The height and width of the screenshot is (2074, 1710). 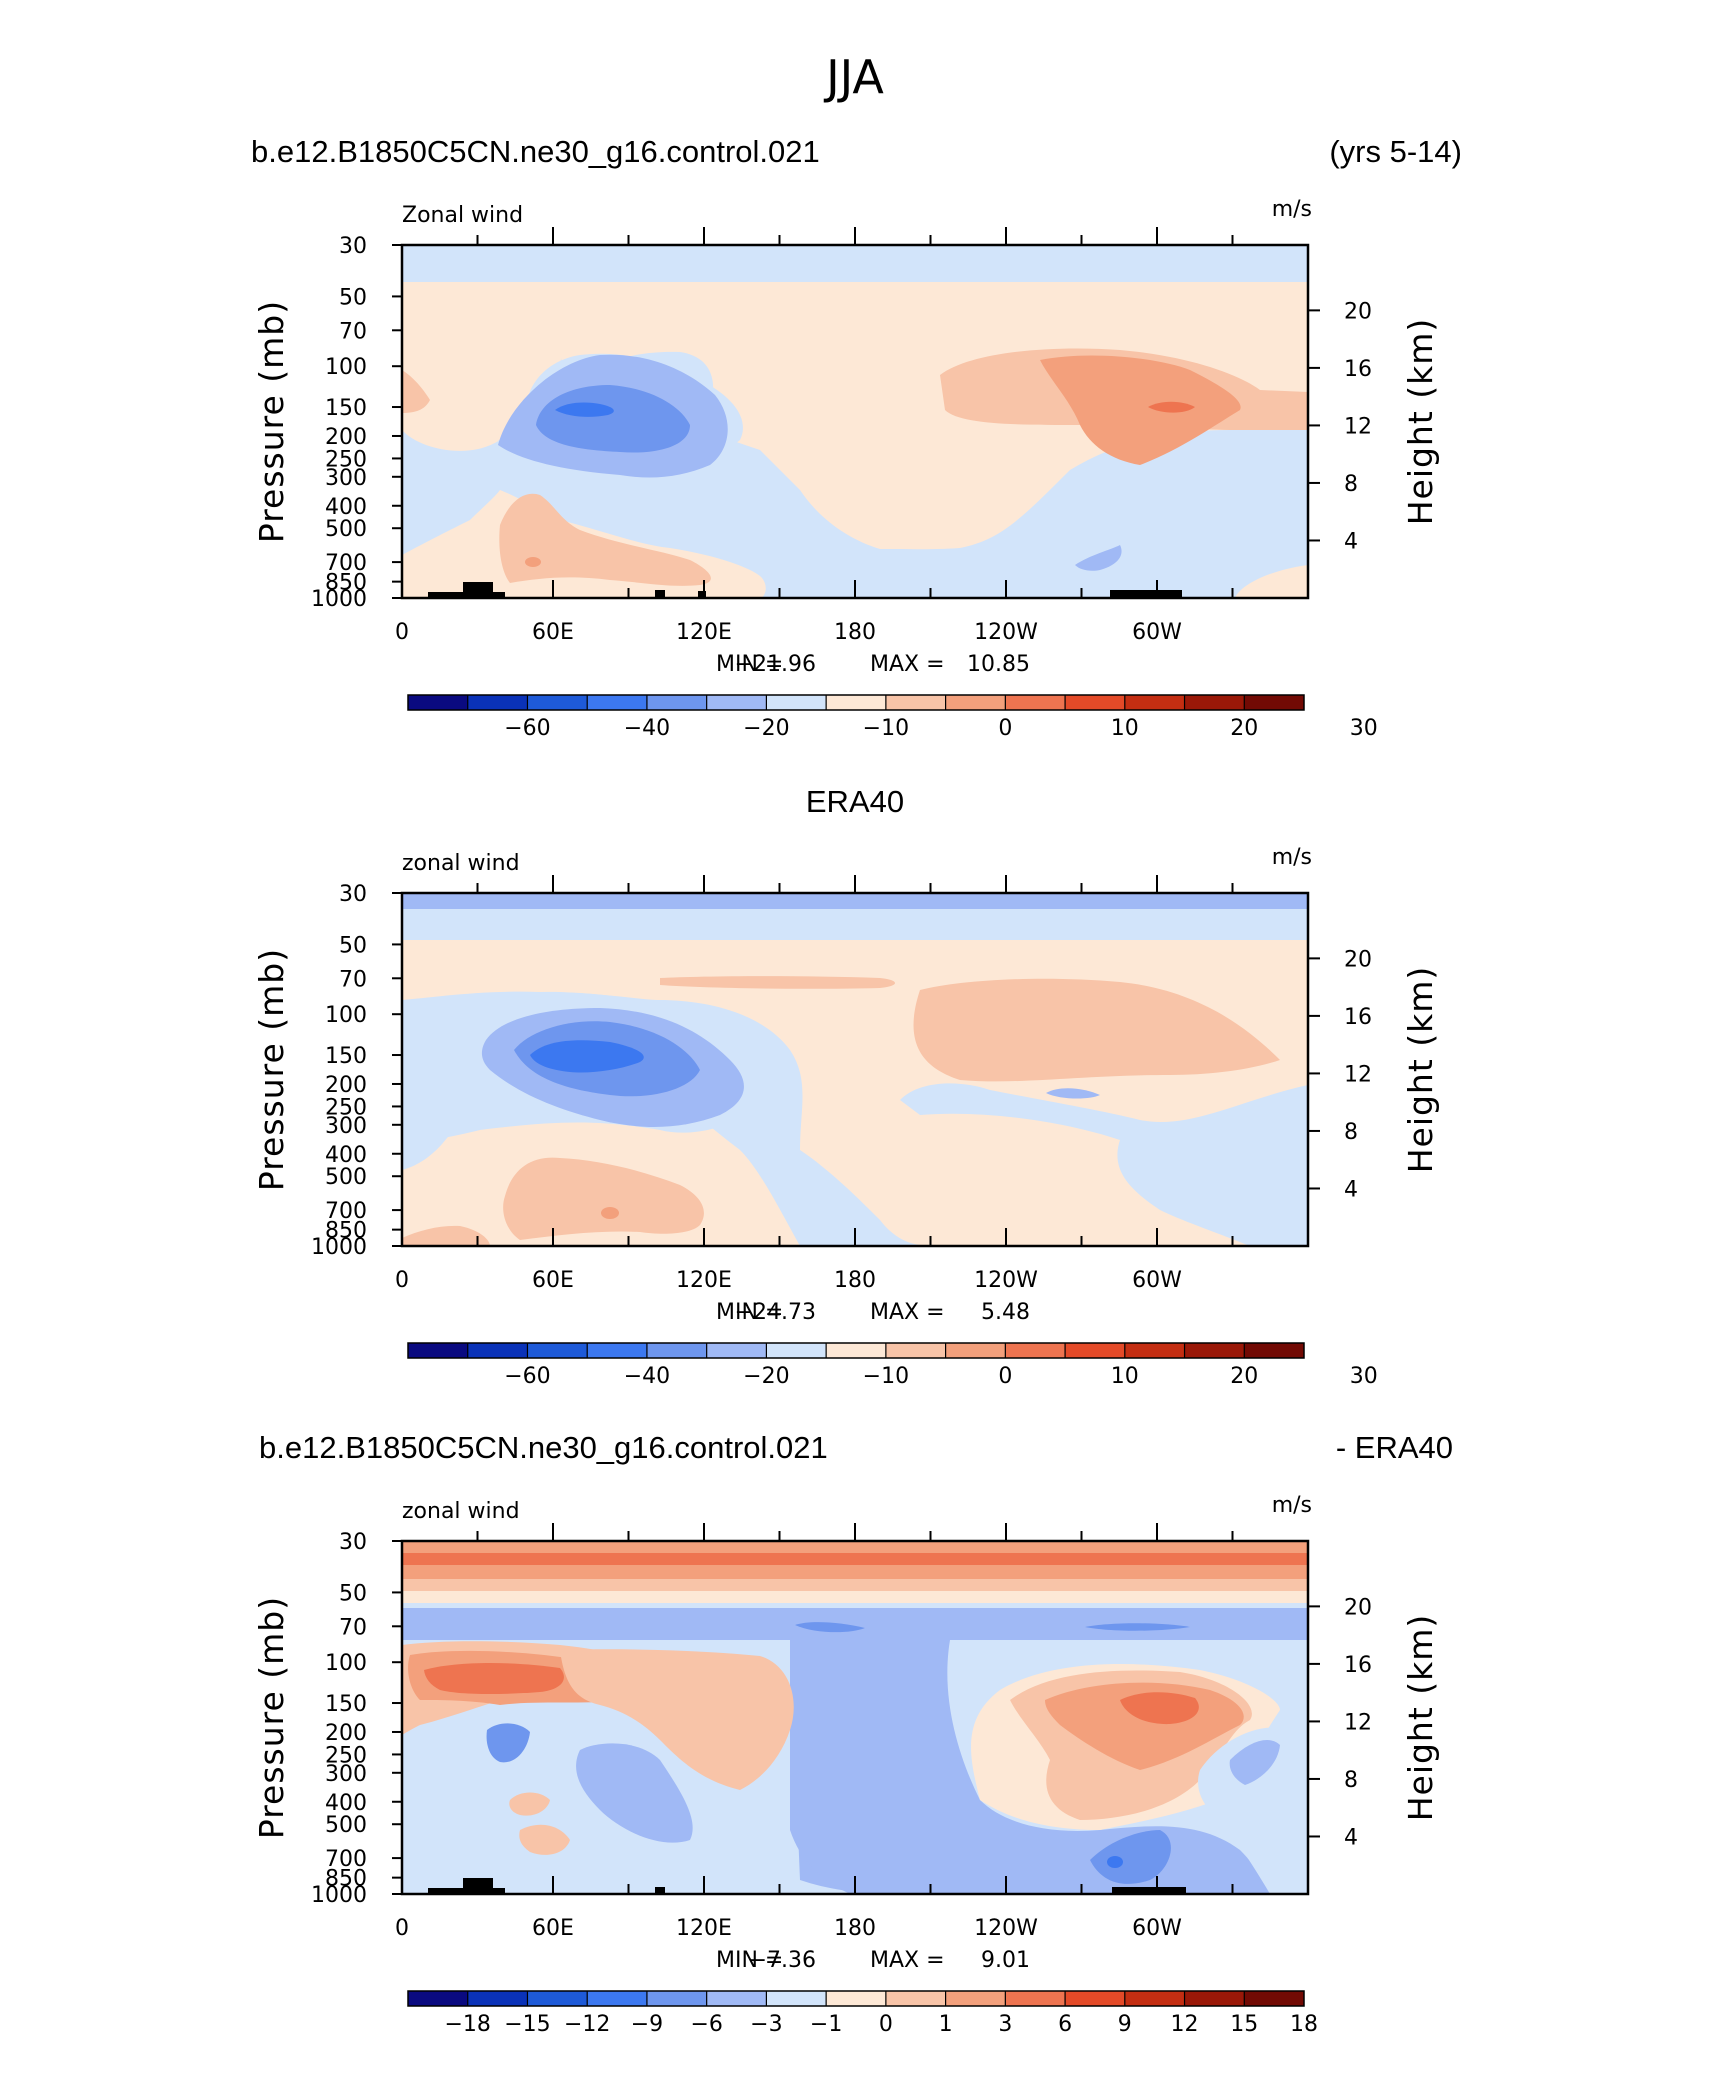 I want to click on x-tick-label: 120E, so click(x=704, y=1280).